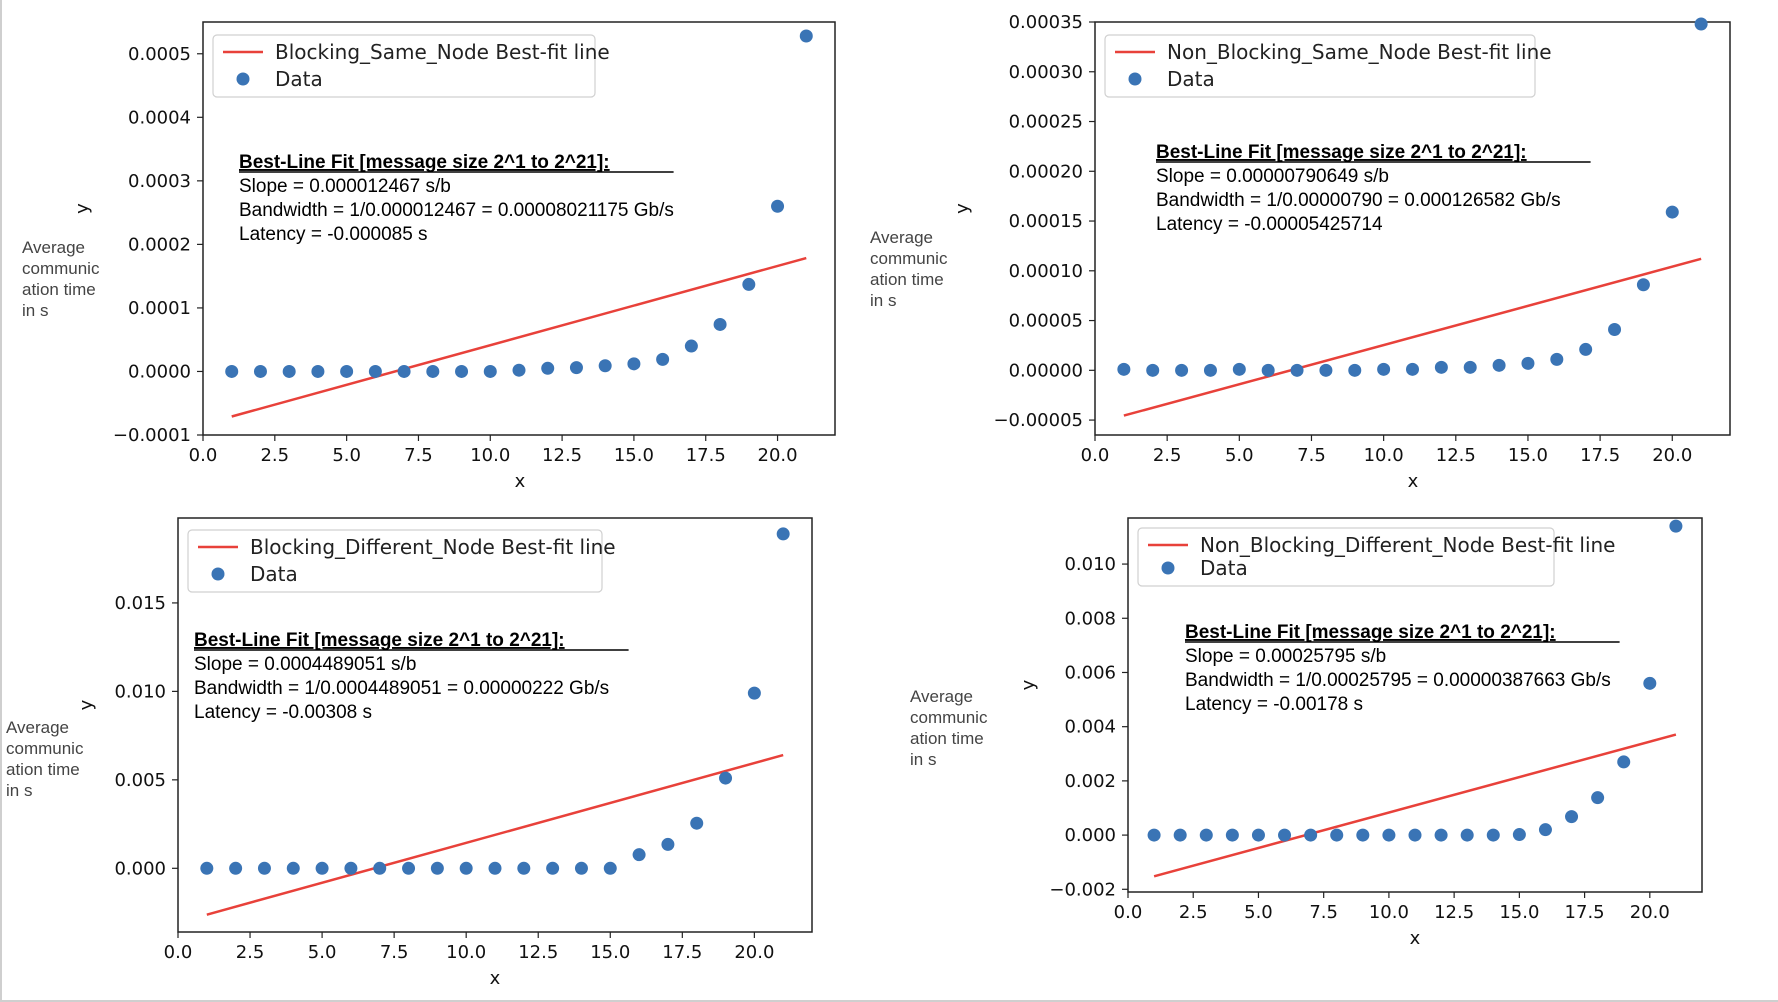 This screenshot has height=1002, width=1778. What do you see at coordinates (159, 181) in the screenshot?
I see `y-tick-label: 0.0003` at bounding box center [159, 181].